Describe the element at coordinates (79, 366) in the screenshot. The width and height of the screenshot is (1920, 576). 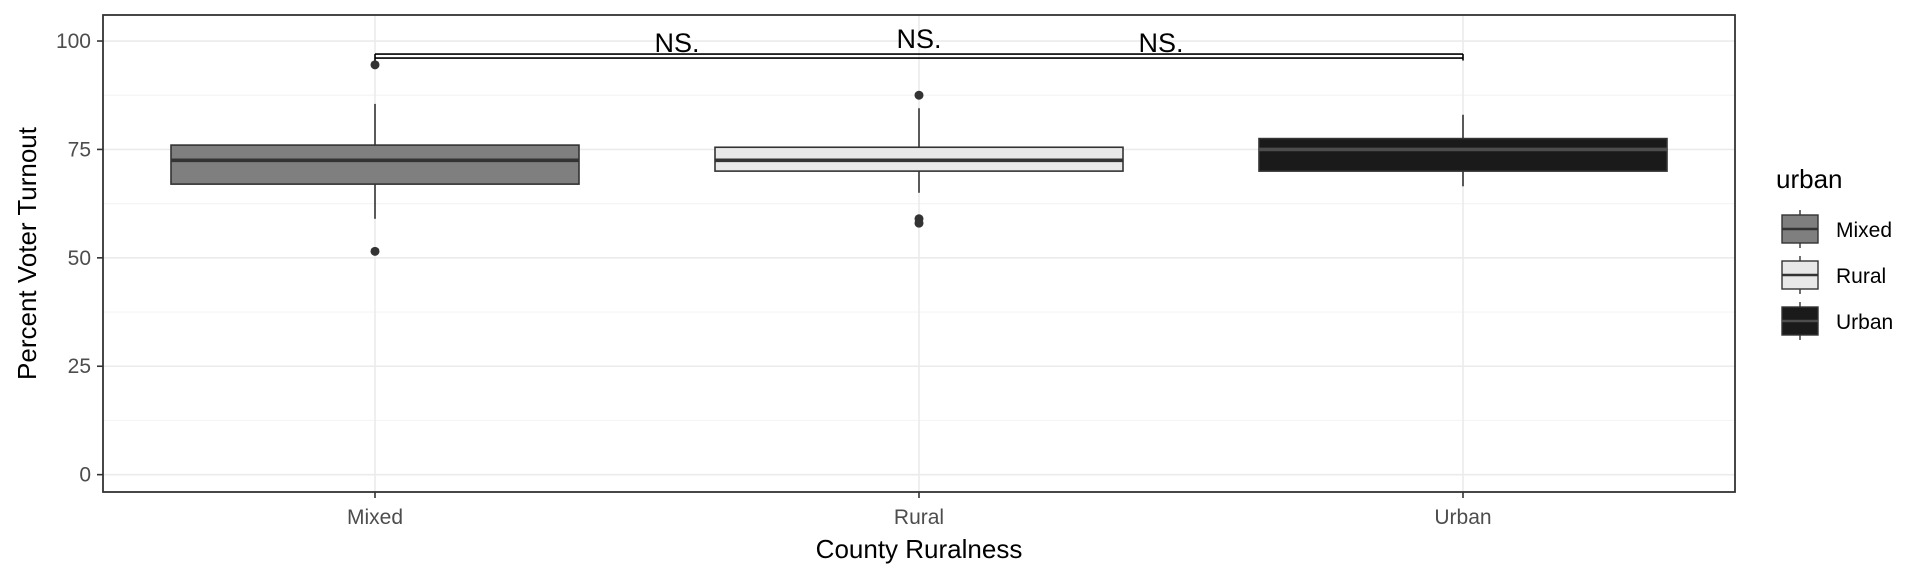
I see `y-tick-label: 25` at that location.